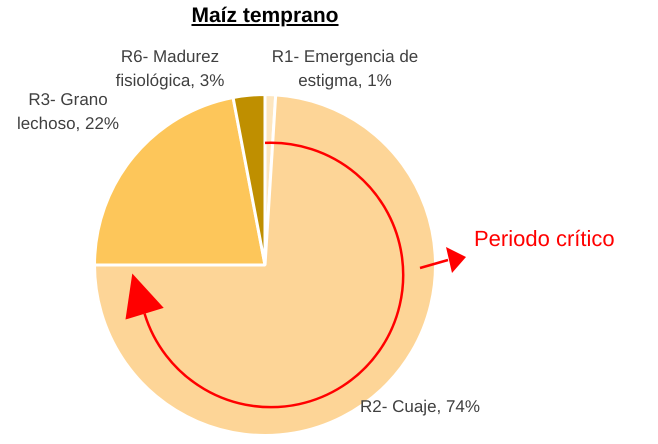 This screenshot has width=658, height=444. I want to click on slice-label: R2- Cuaje, 74%, so click(420, 407).